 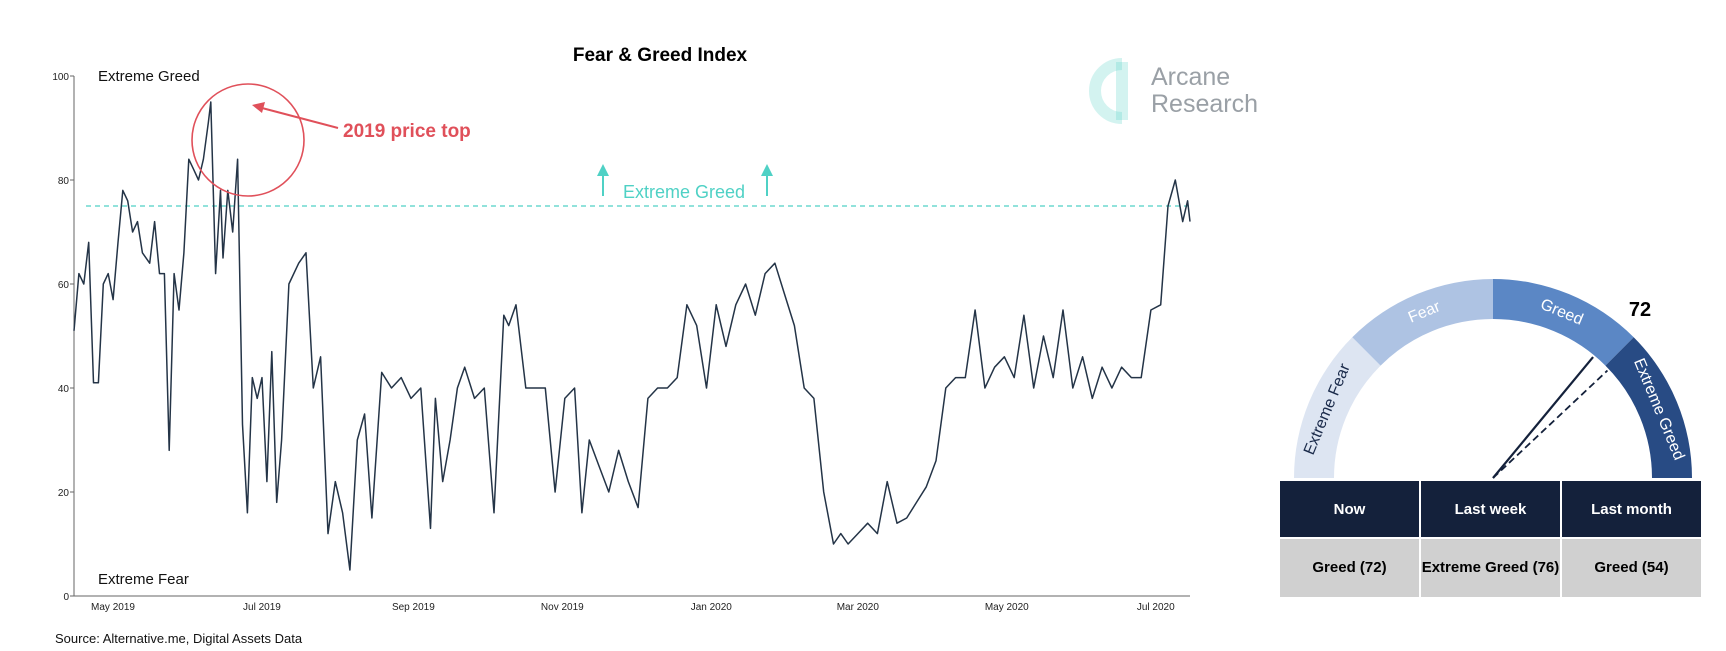 I want to click on x-tick-label: Jan 2020, so click(x=712, y=607).